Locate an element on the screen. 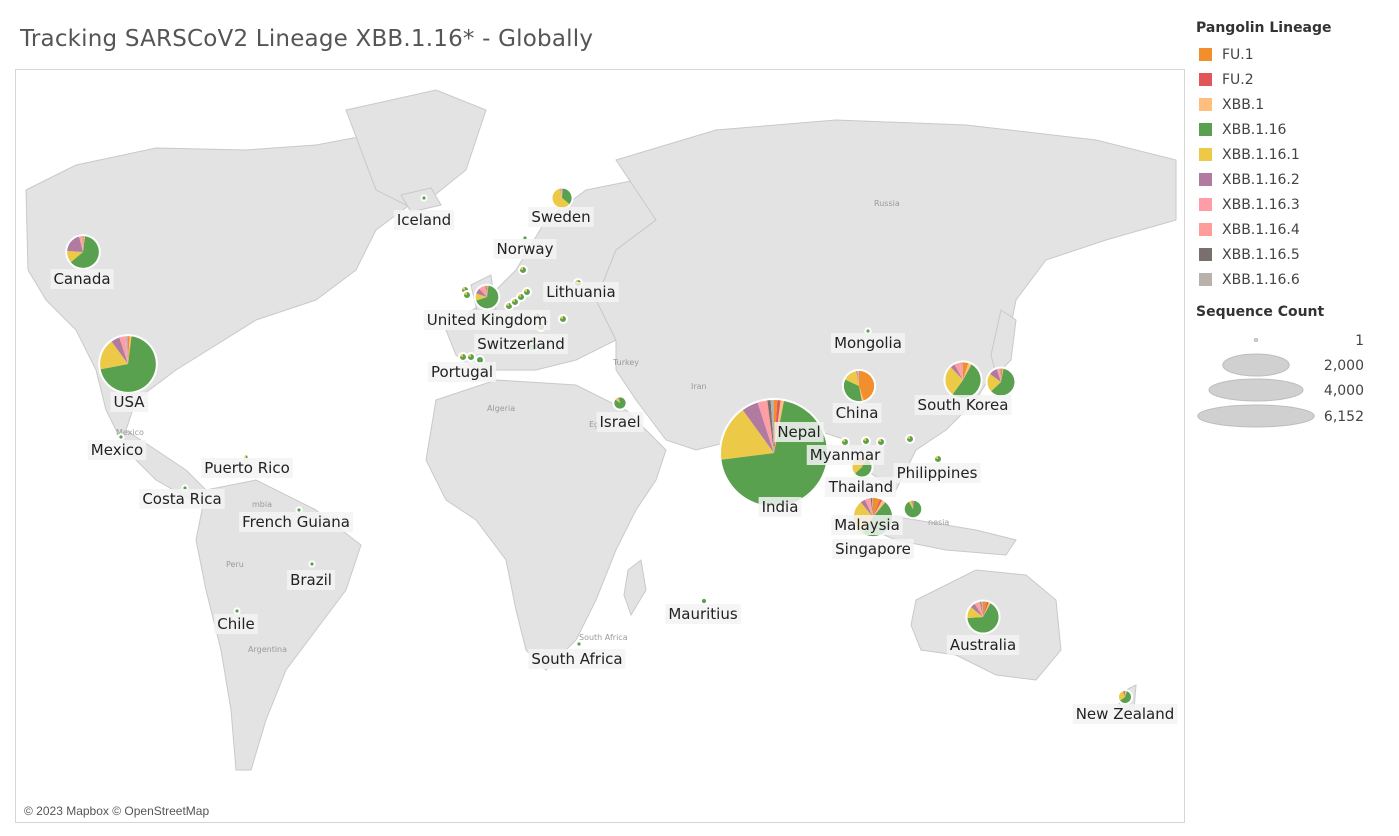 The height and width of the screenshot is (836, 1399). map-attribution: © 2023 Mapbox © OpenStreetMap is located at coordinates (117, 811).